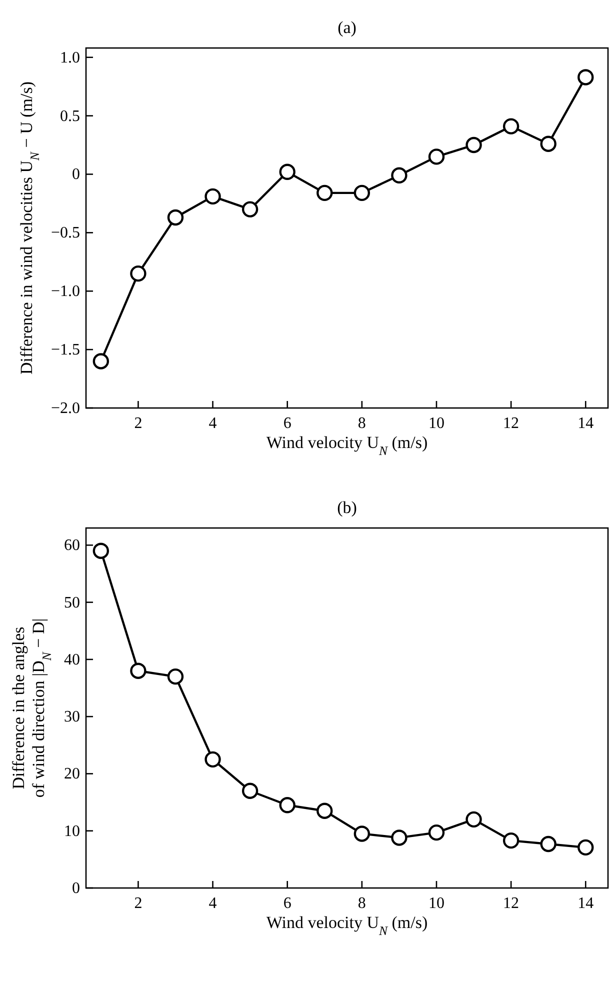 The image size is (613, 1000). What do you see at coordinates (65, 233) in the screenshot?
I see `y-tick-label: −0.5` at bounding box center [65, 233].